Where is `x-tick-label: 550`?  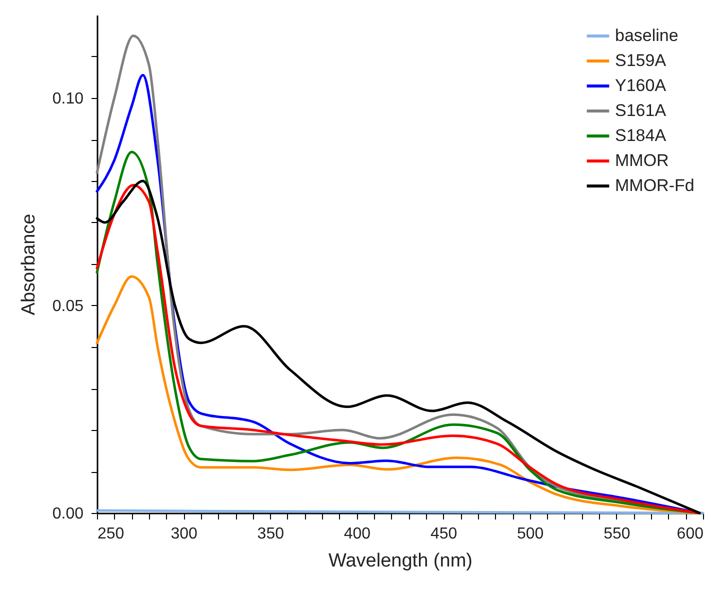
x-tick-label: 550 is located at coordinates (617, 534).